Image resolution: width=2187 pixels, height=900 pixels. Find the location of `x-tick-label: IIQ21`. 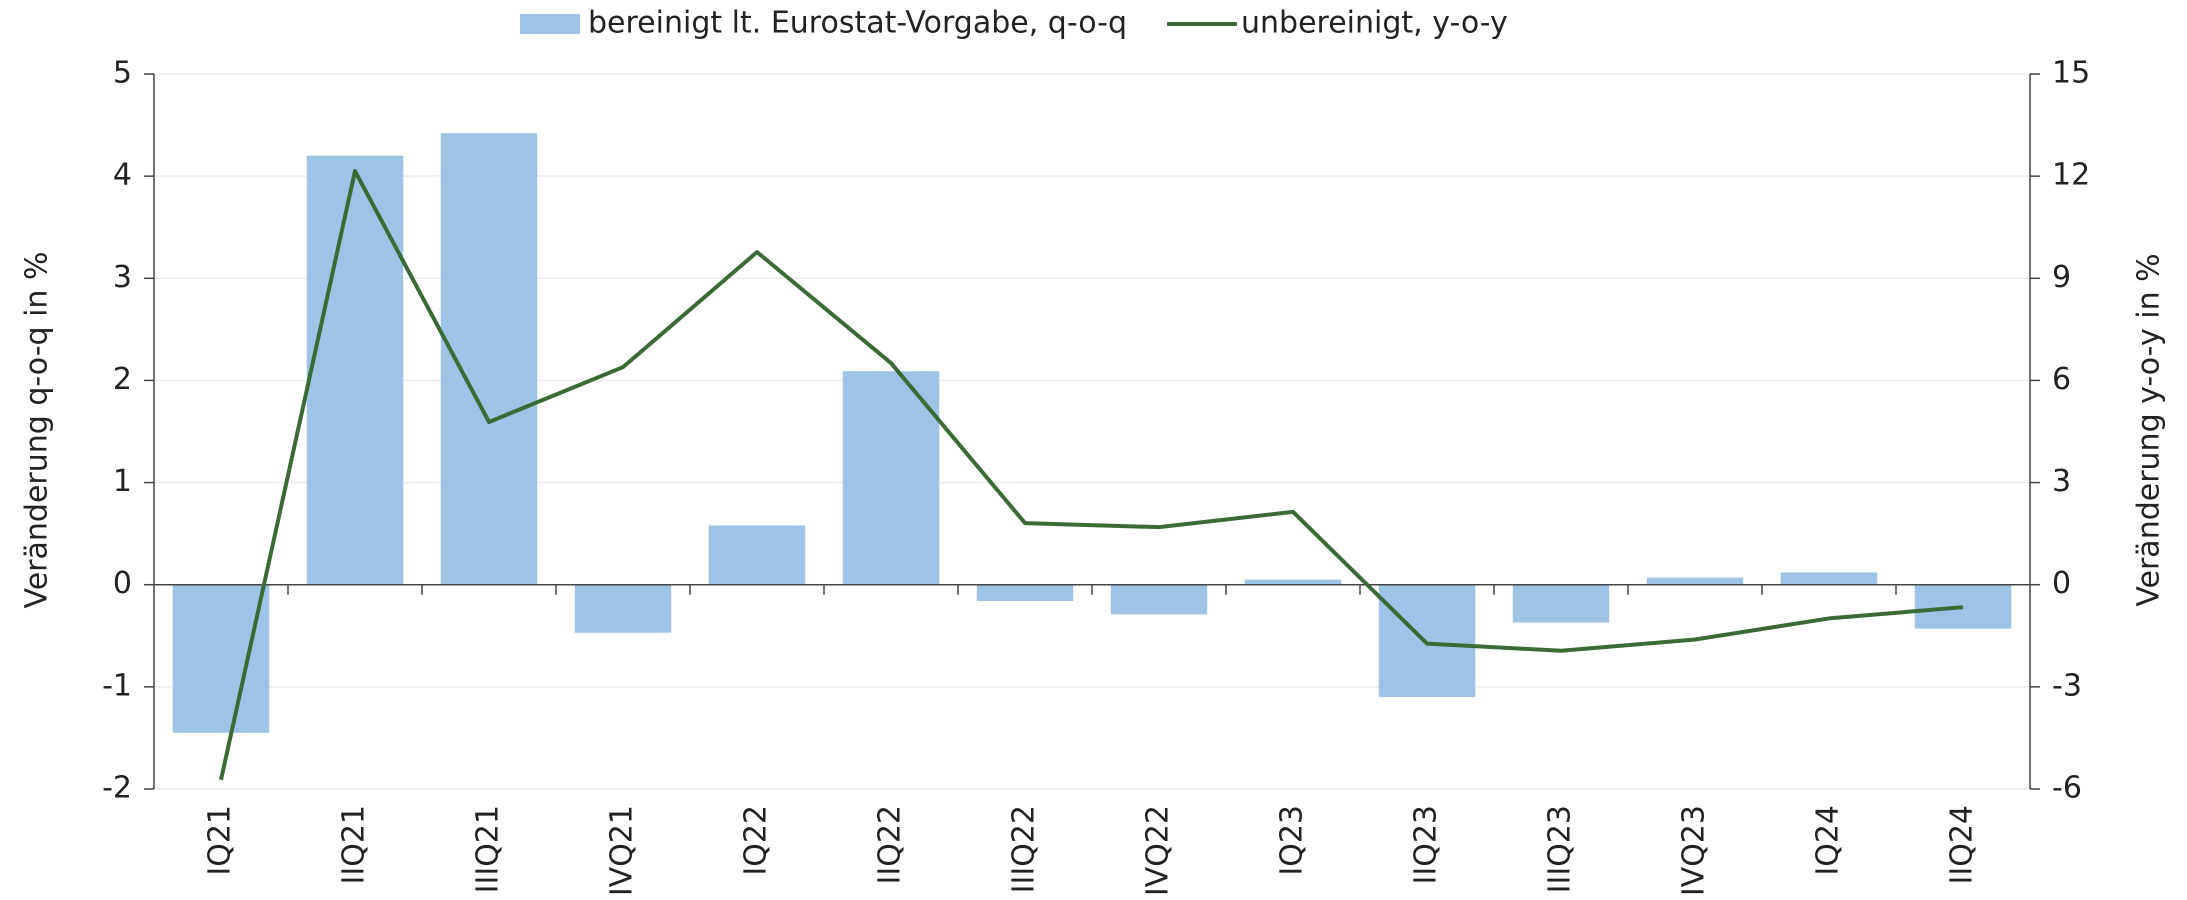

x-tick-label: IIQ21 is located at coordinates (354, 844).